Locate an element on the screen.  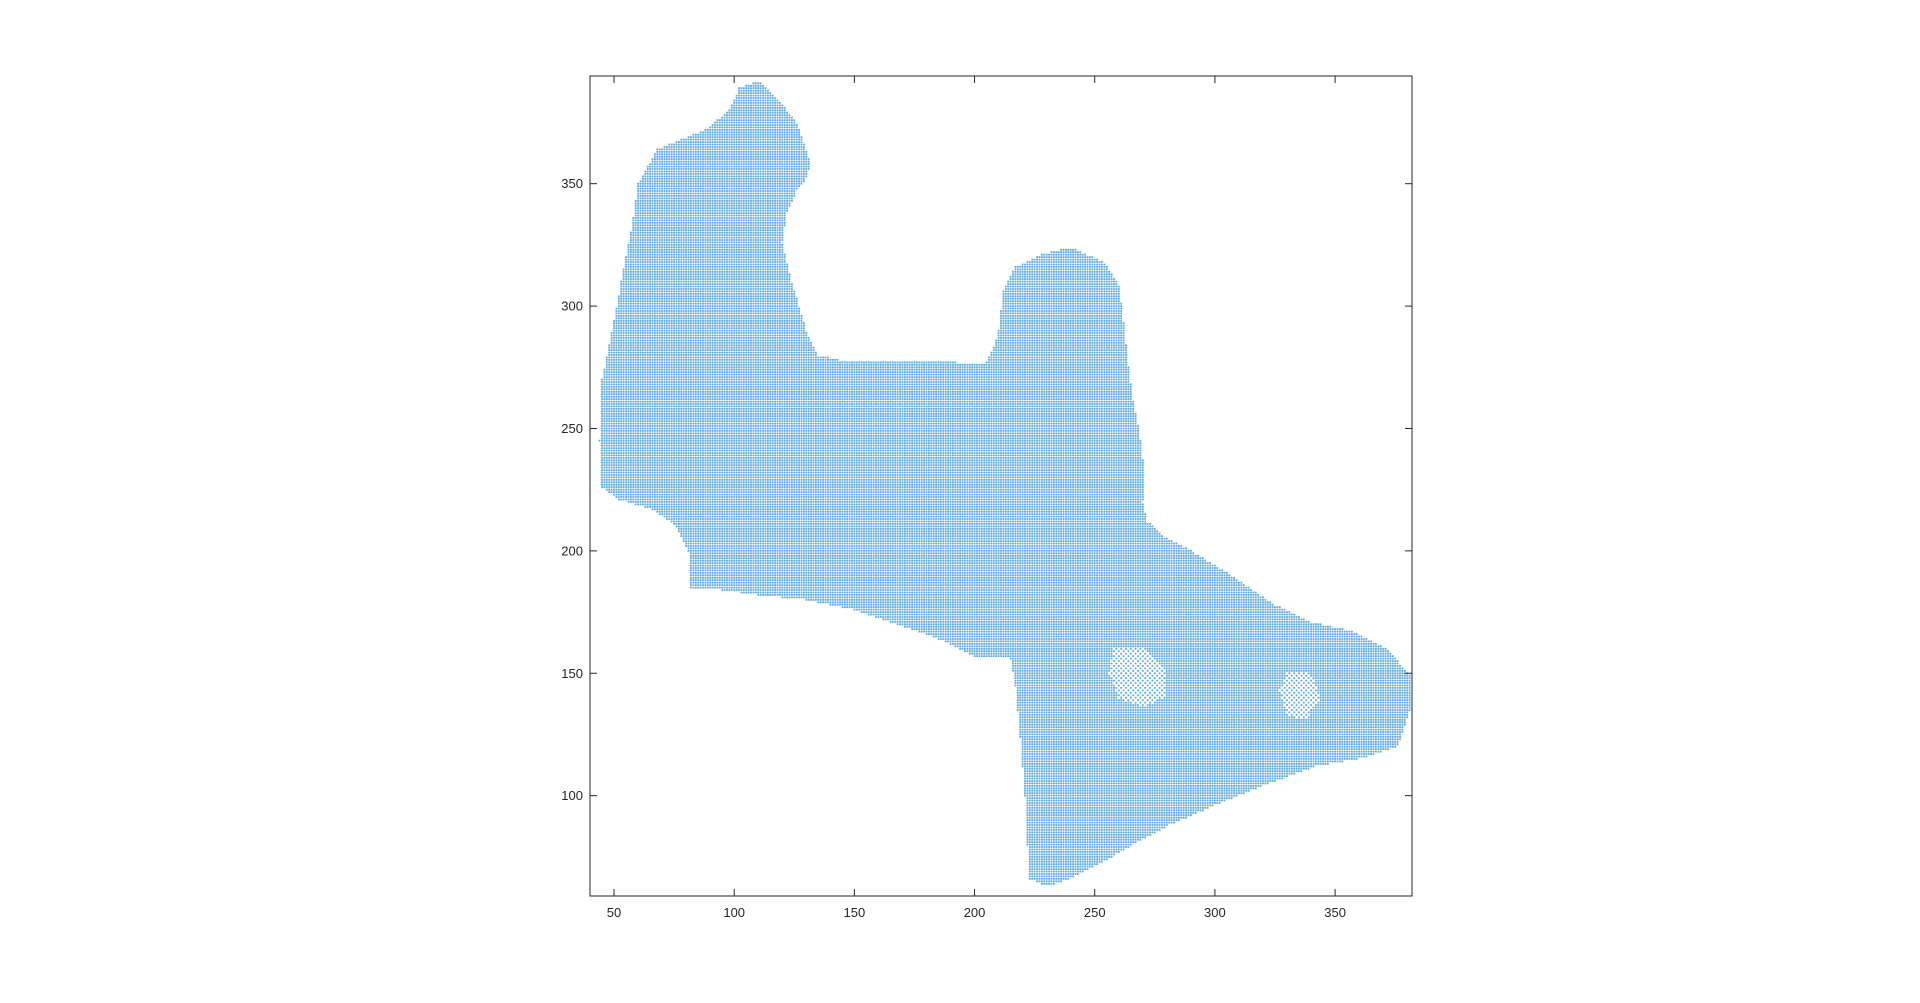
x-tick-label: 50 is located at coordinates (614, 912).